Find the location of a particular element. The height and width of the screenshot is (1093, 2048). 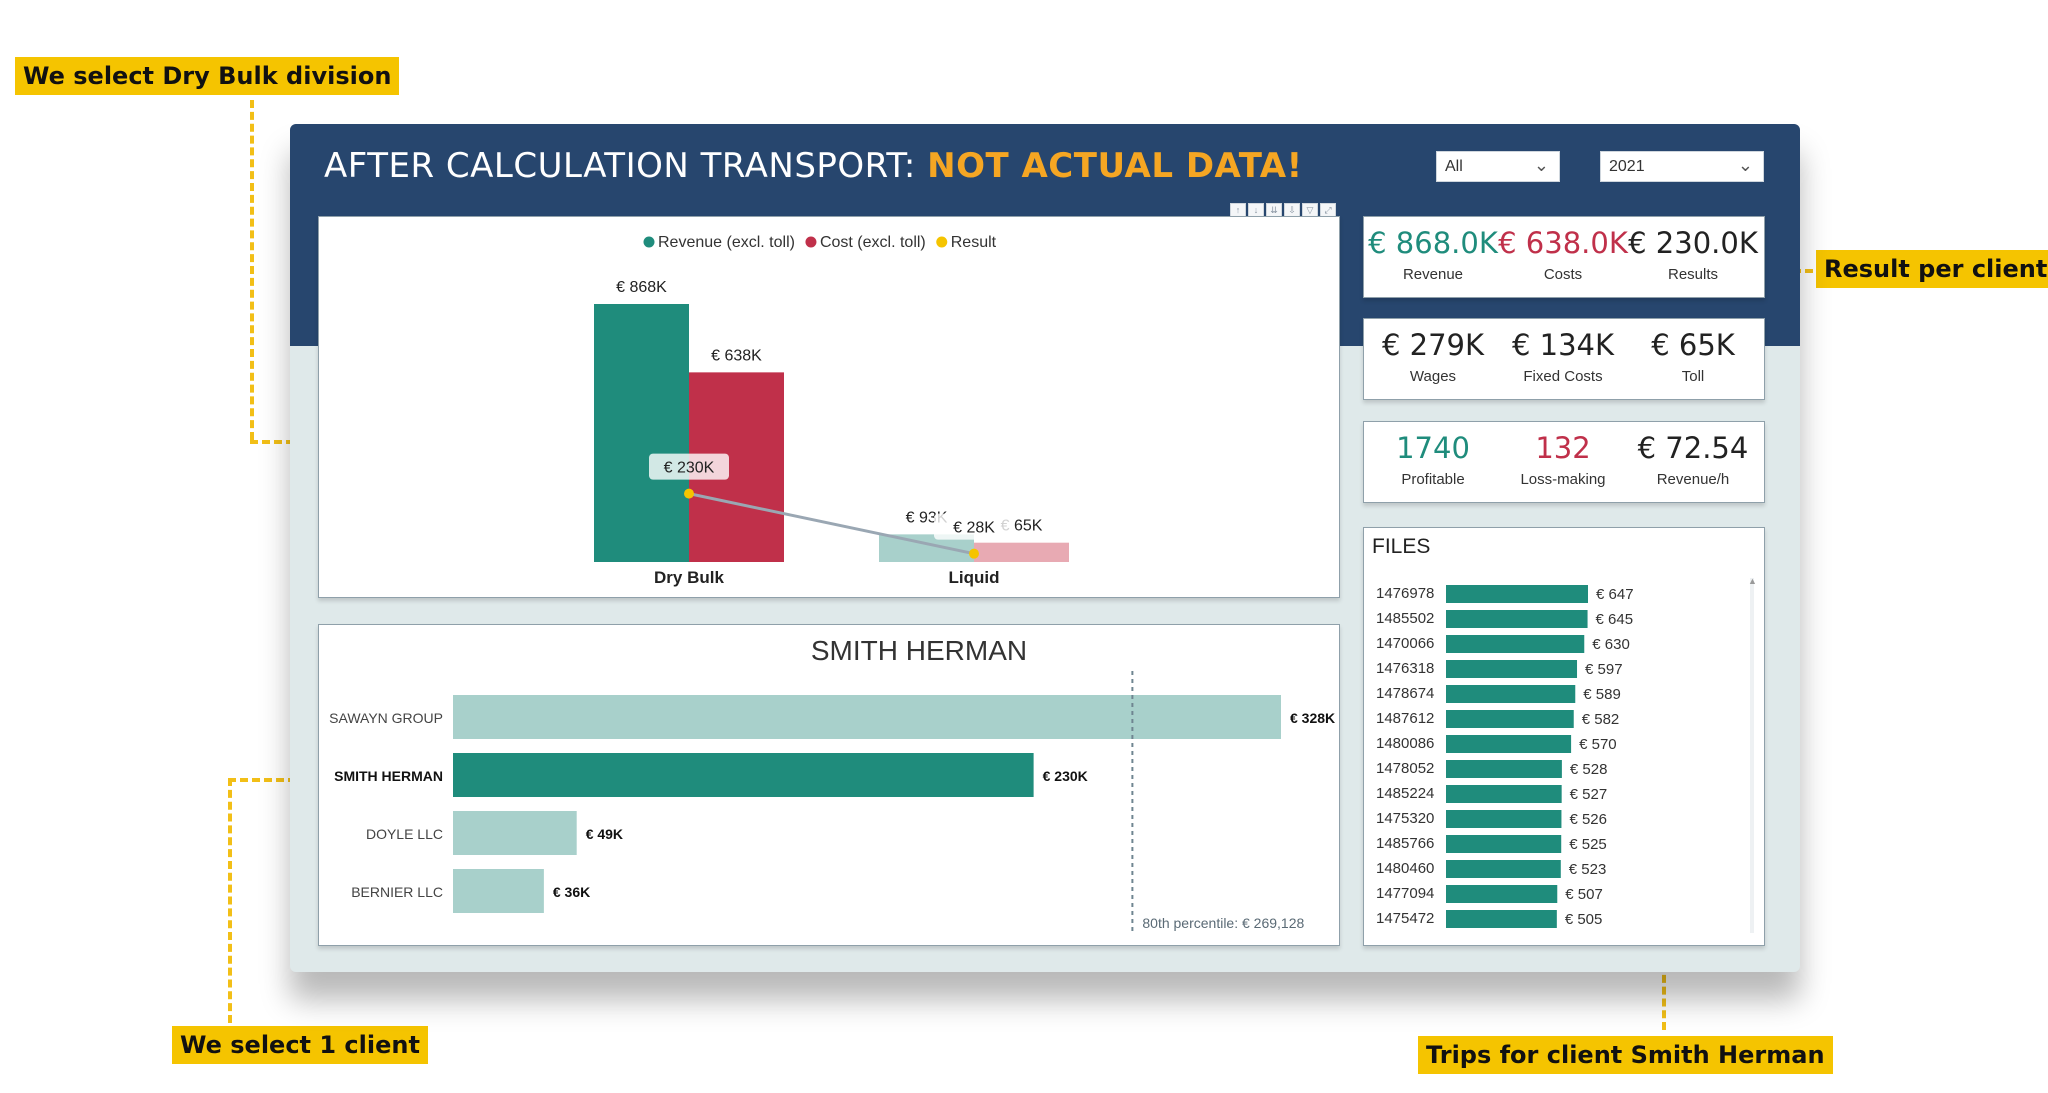

percentile-label: 80th percentile: € 269,128 is located at coordinates (1223, 923).